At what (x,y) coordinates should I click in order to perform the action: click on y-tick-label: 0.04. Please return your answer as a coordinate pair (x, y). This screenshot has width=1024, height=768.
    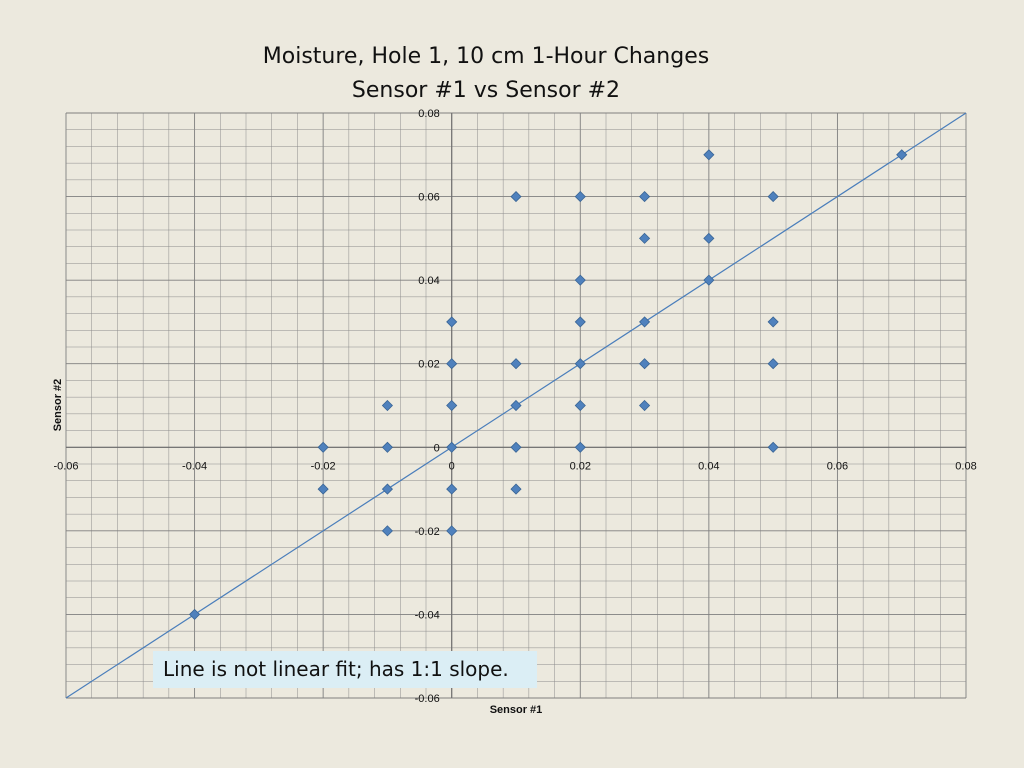
    Looking at the image, I should click on (428, 281).